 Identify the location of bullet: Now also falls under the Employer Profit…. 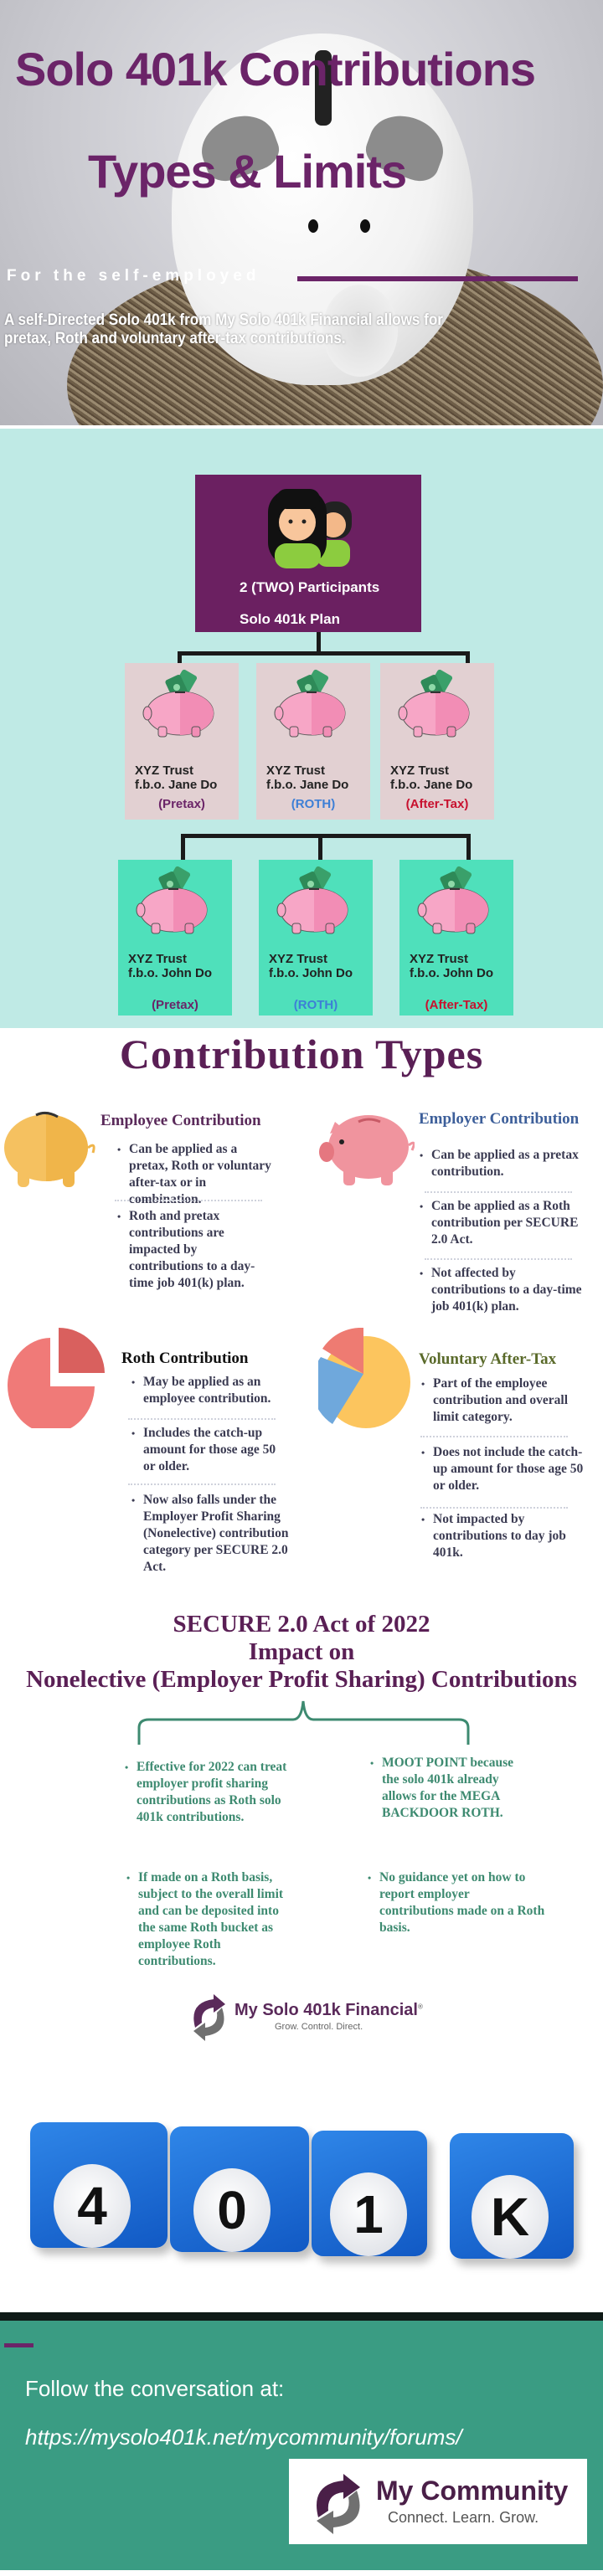
(210, 1534).